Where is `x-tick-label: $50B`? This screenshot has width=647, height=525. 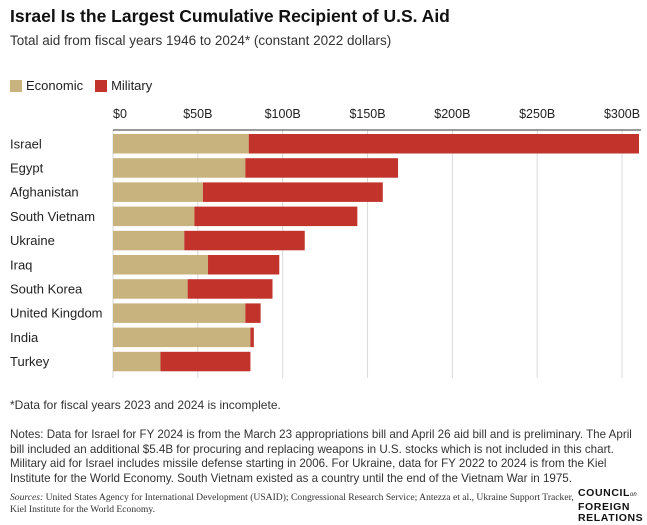 x-tick-label: $50B is located at coordinates (197, 114).